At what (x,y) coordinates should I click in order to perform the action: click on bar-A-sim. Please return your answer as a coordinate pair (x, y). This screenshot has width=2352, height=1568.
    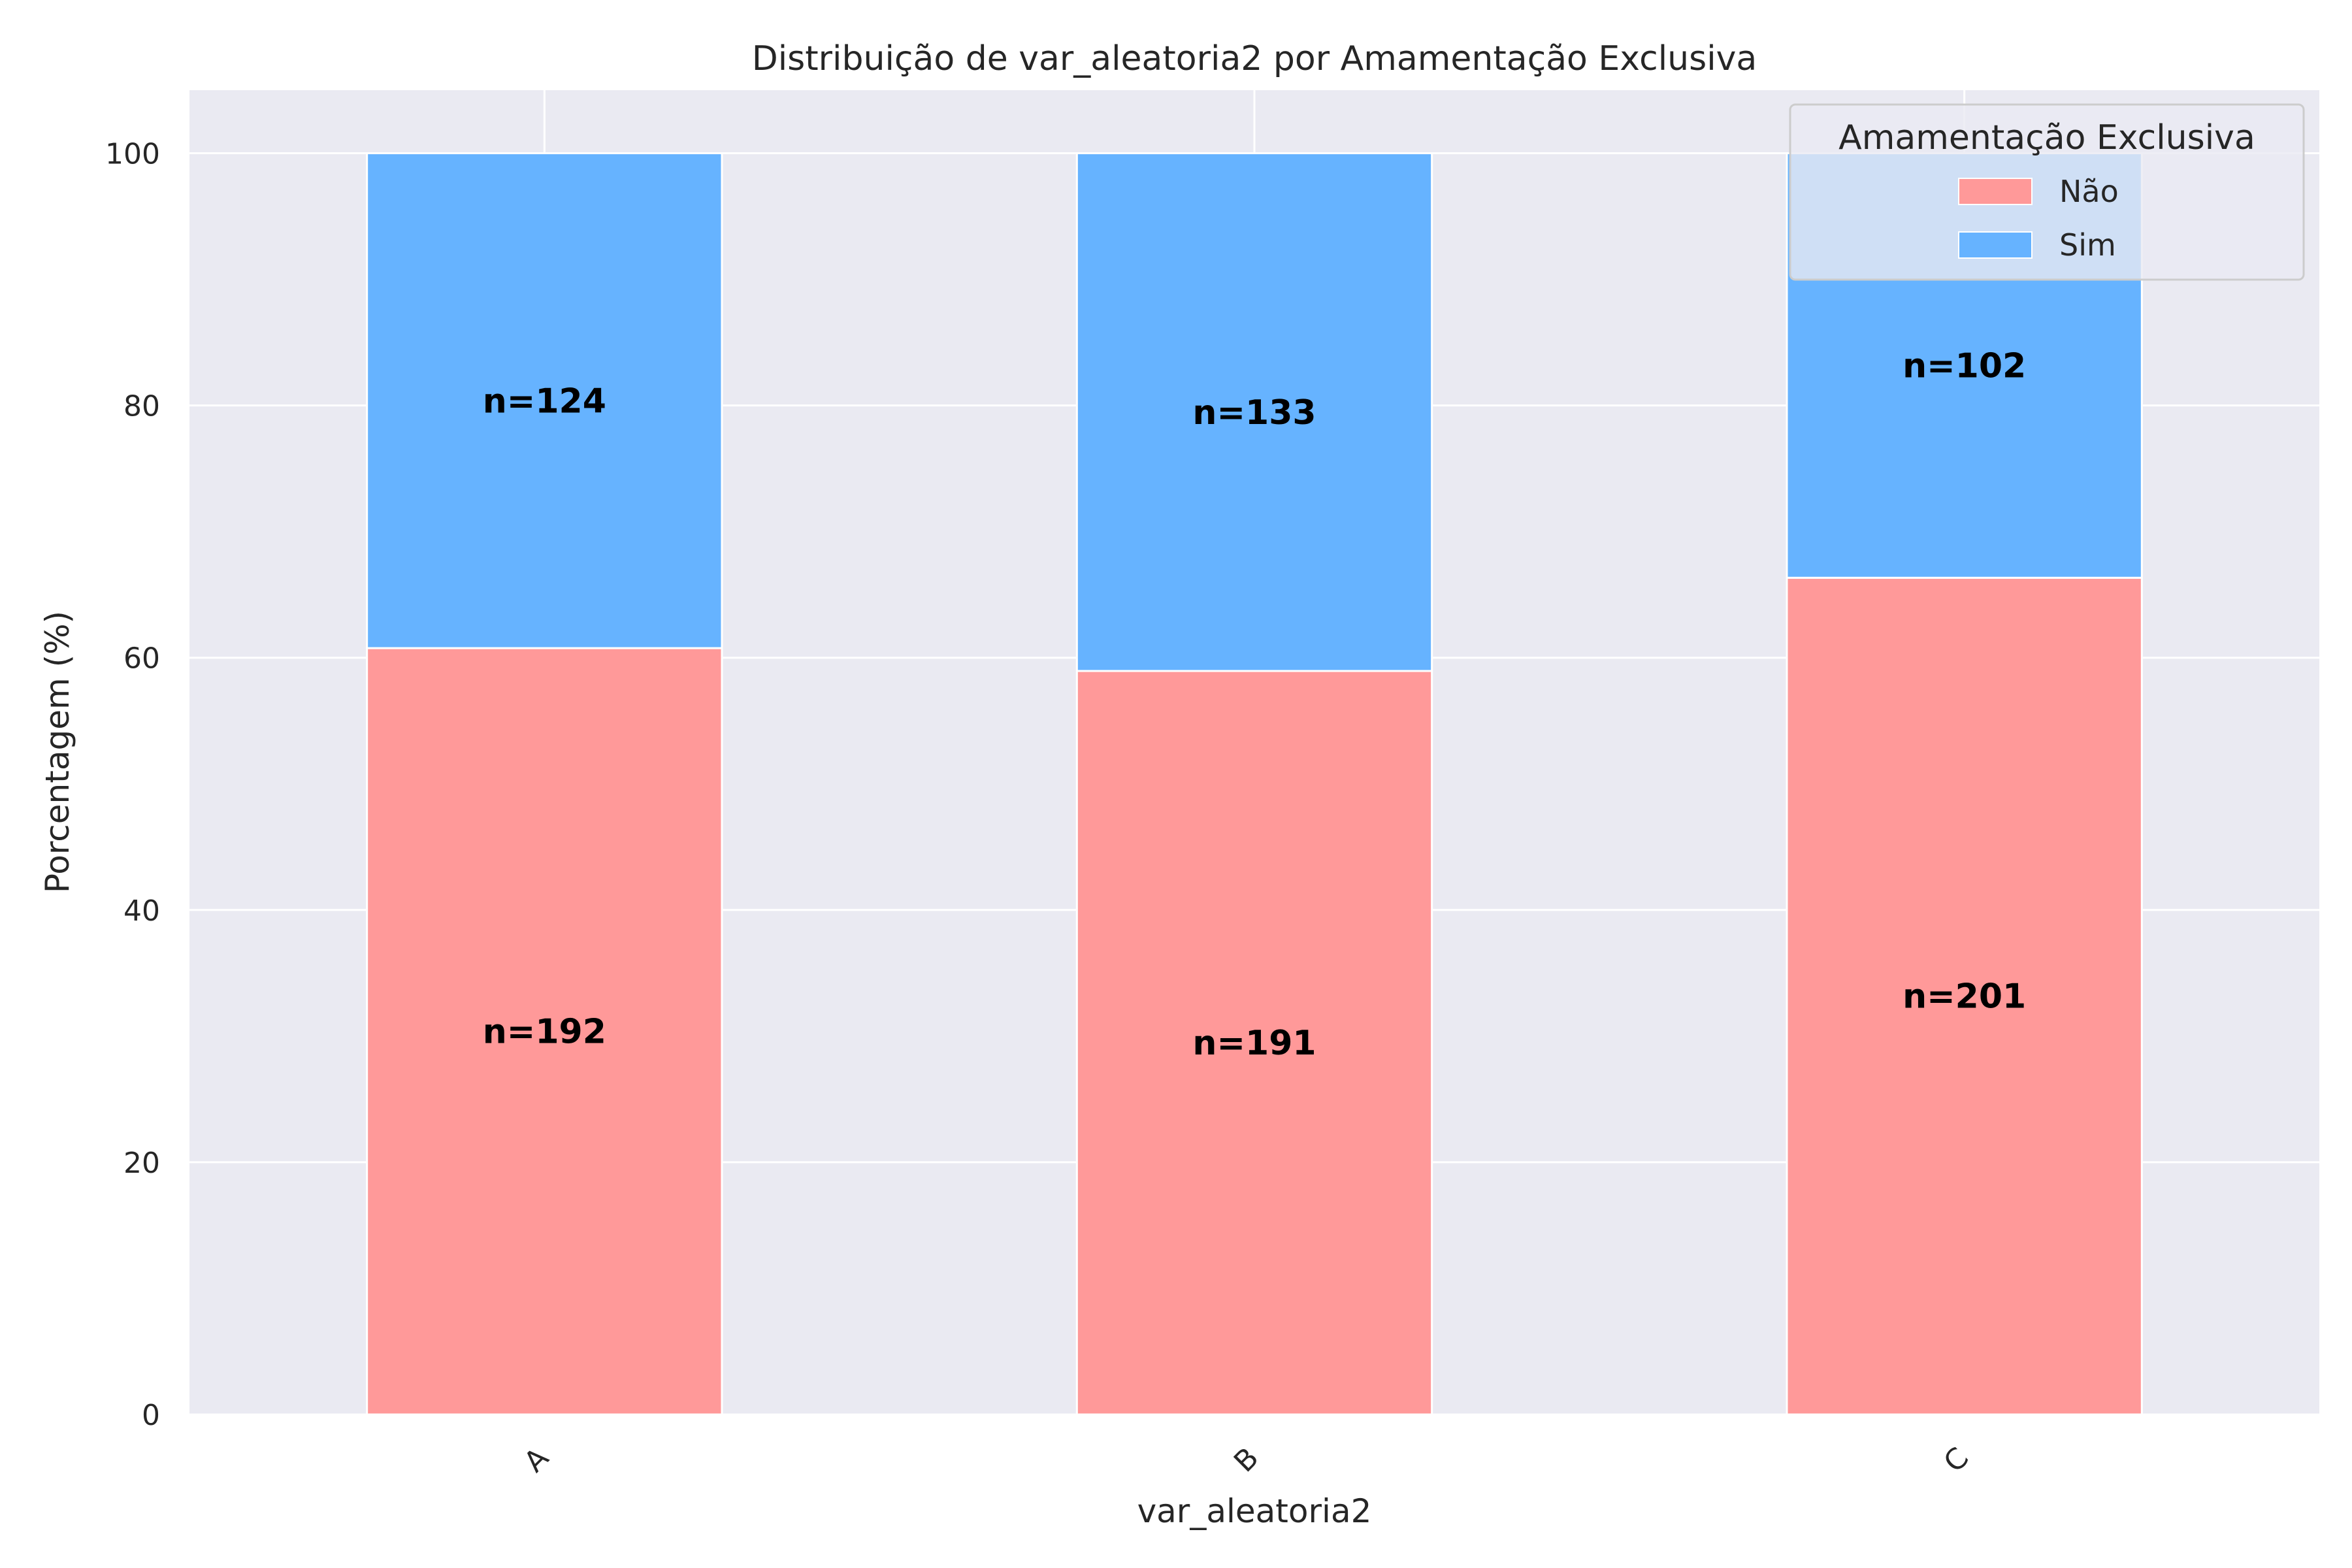
    Looking at the image, I should click on (544, 400).